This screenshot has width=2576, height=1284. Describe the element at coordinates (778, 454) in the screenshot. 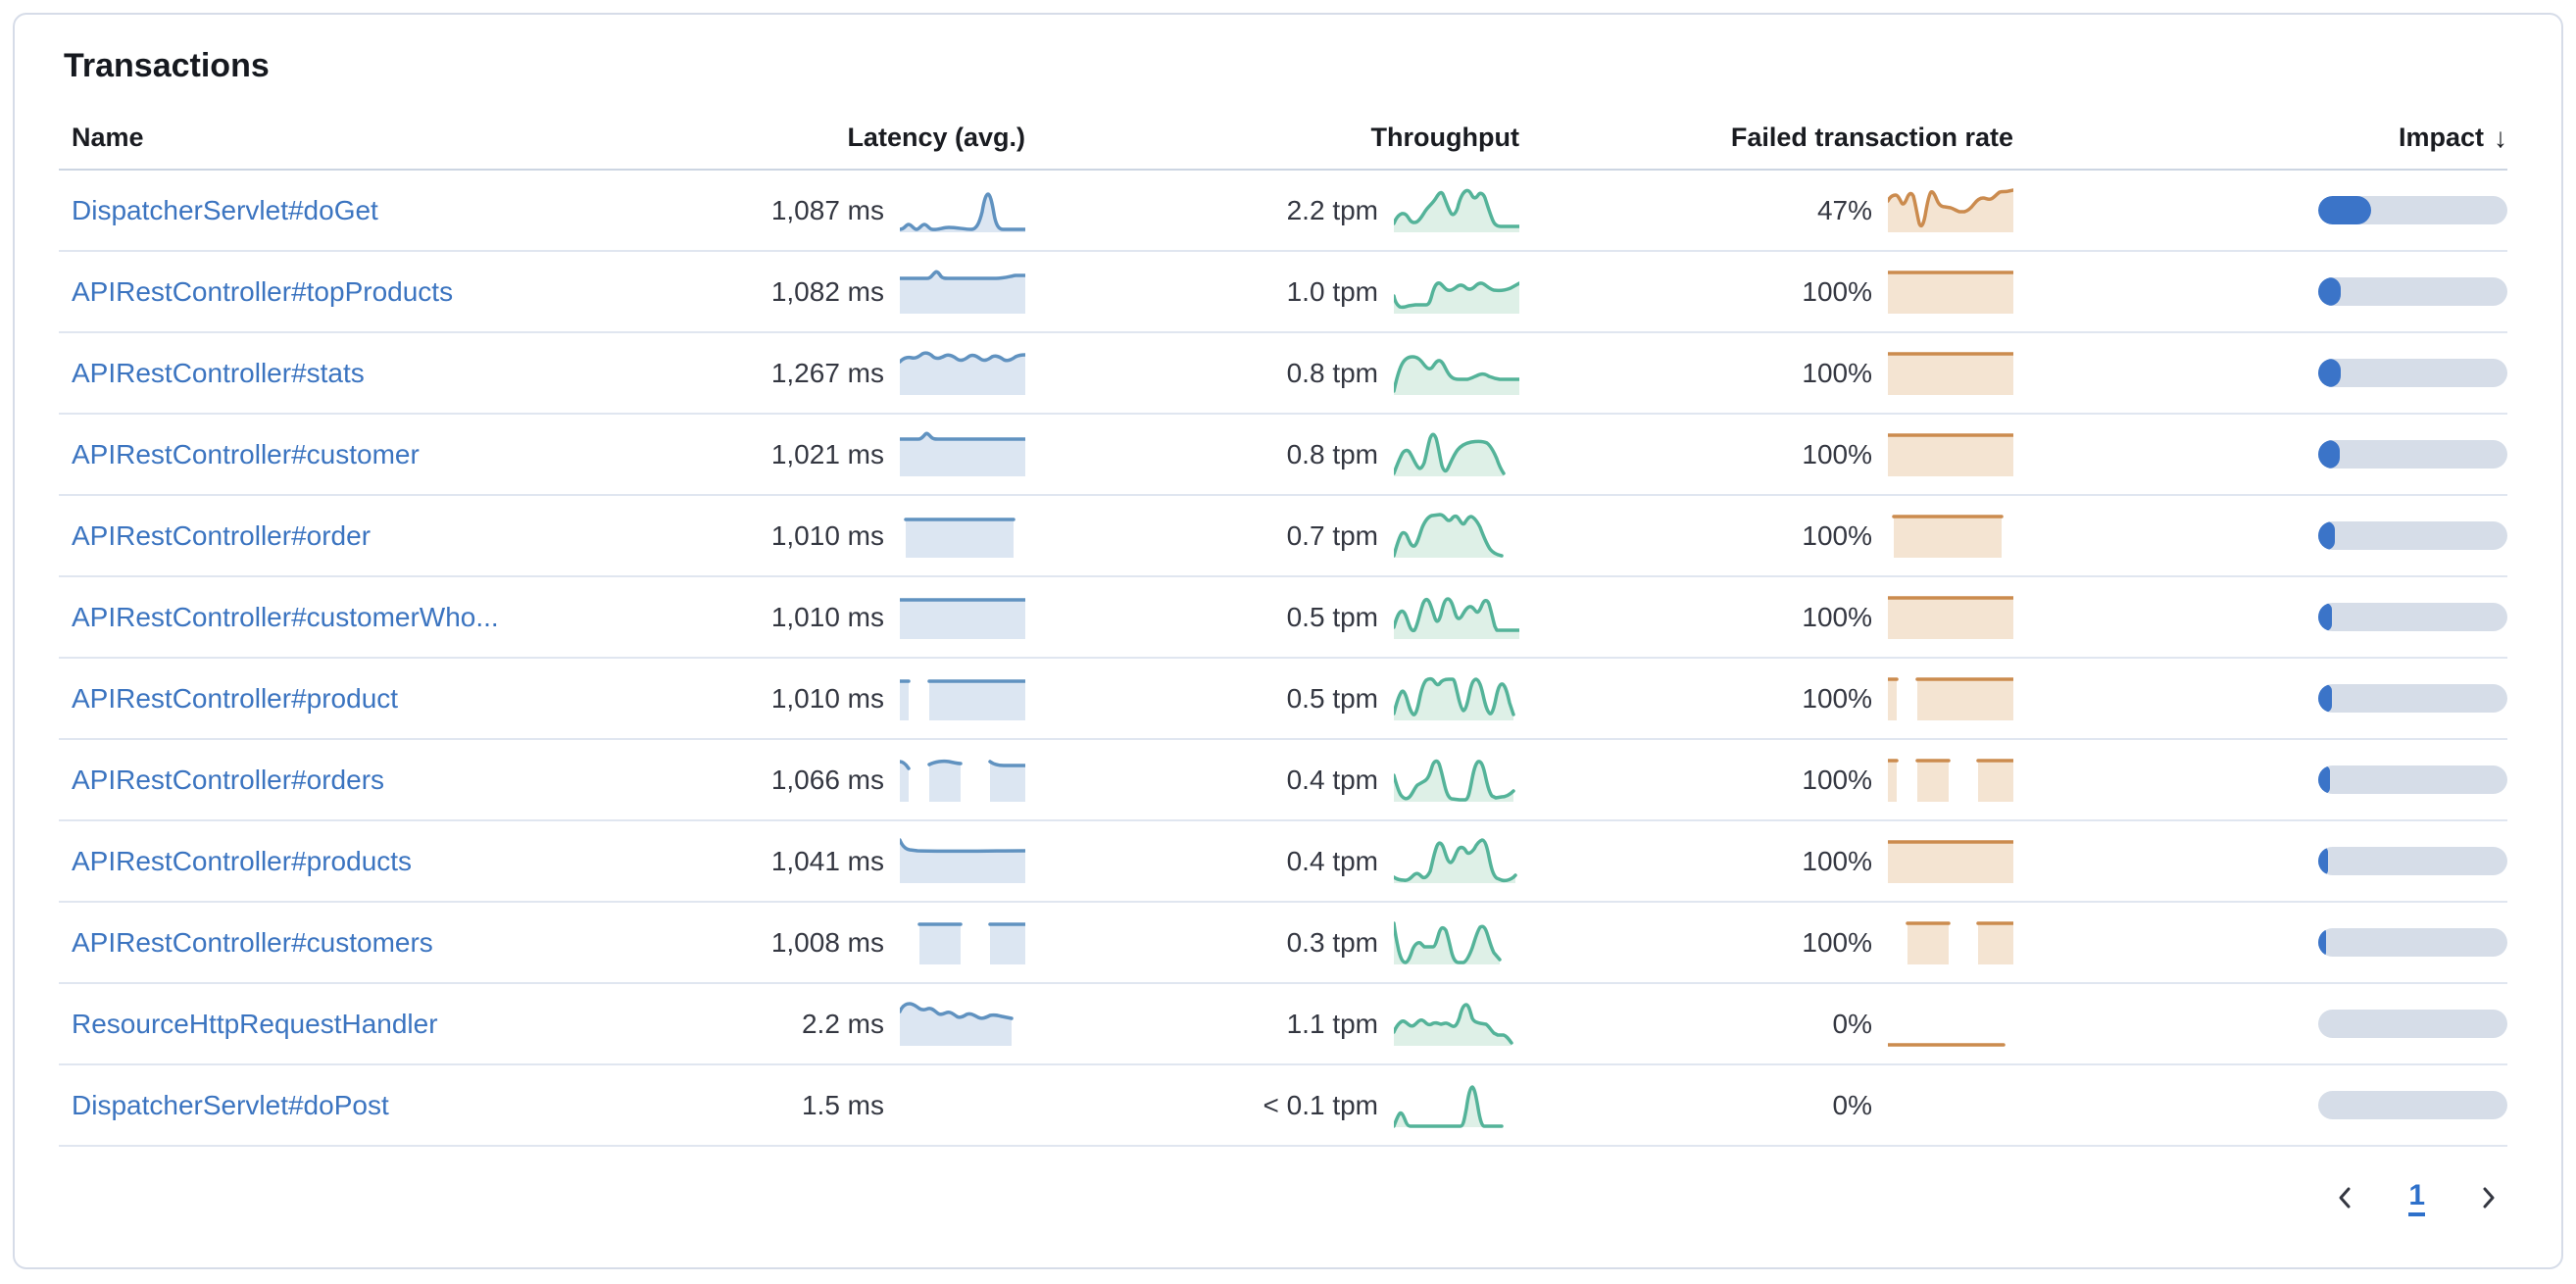

I see `latency-cell: 1,021 ms` at that location.